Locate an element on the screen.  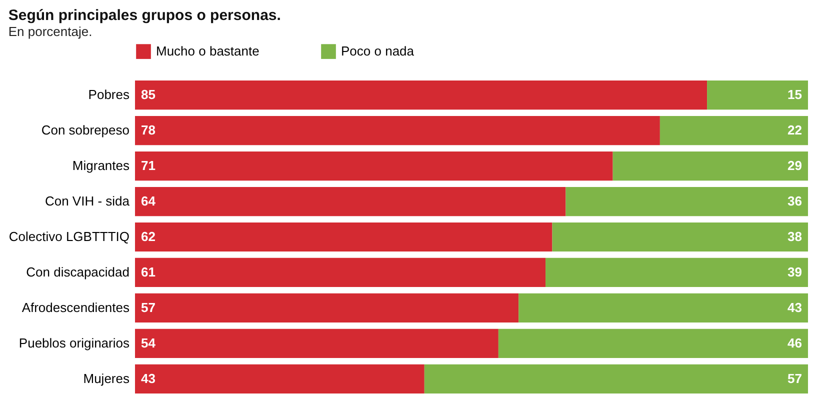
y-tick-label: Con VIH - sida is located at coordinates (87, 201).